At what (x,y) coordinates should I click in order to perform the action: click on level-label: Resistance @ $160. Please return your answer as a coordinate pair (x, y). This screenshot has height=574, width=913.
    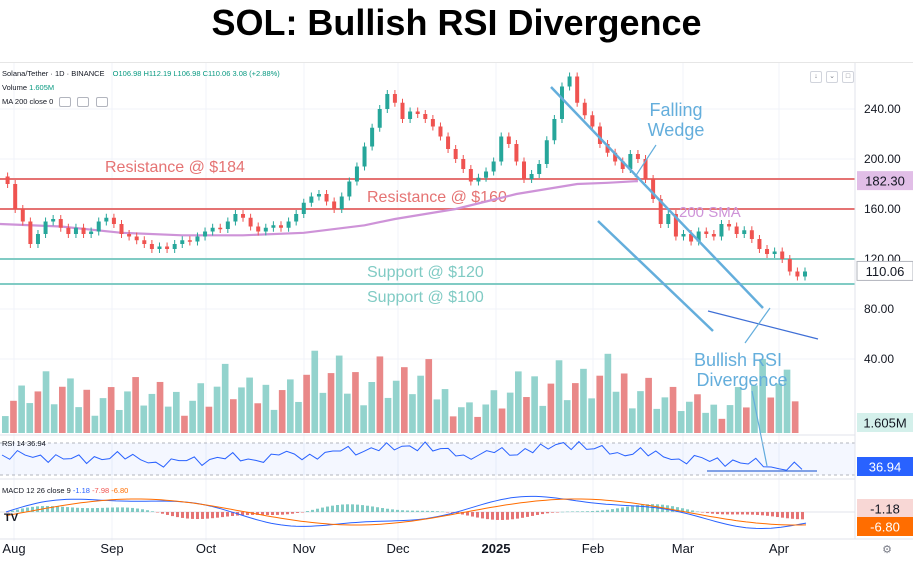
    Looking at the image, I should click on (437, 197).